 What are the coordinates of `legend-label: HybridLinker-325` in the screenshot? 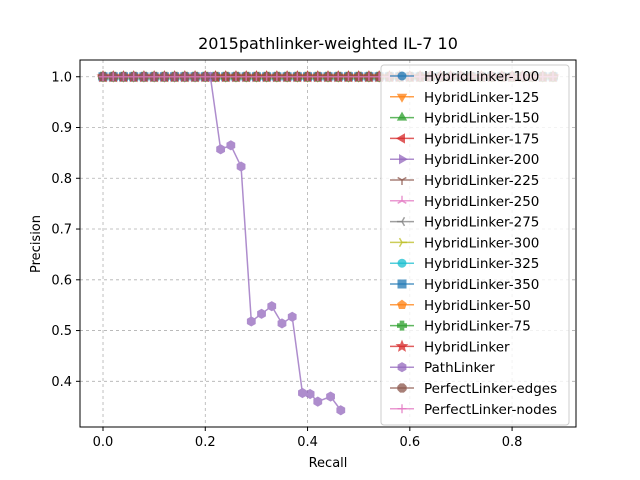 It's located at (481, 264).